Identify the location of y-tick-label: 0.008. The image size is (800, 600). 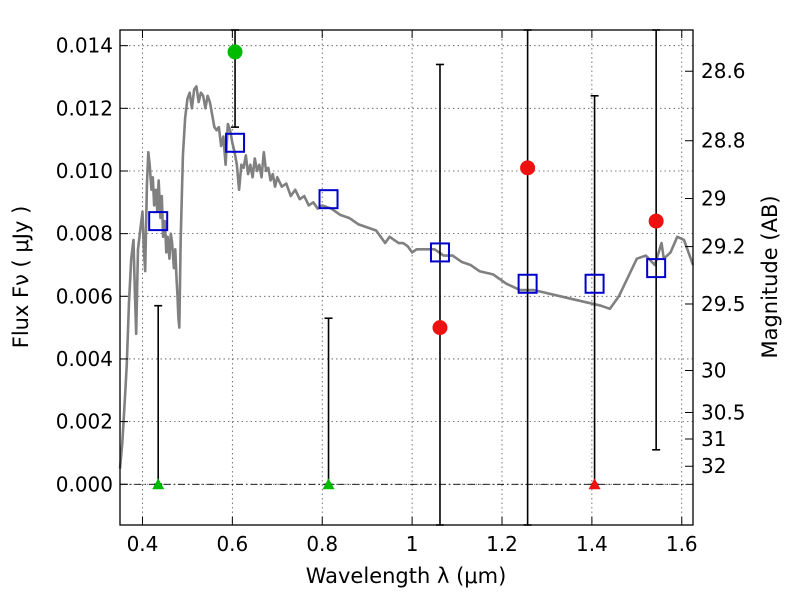
(84, 234).